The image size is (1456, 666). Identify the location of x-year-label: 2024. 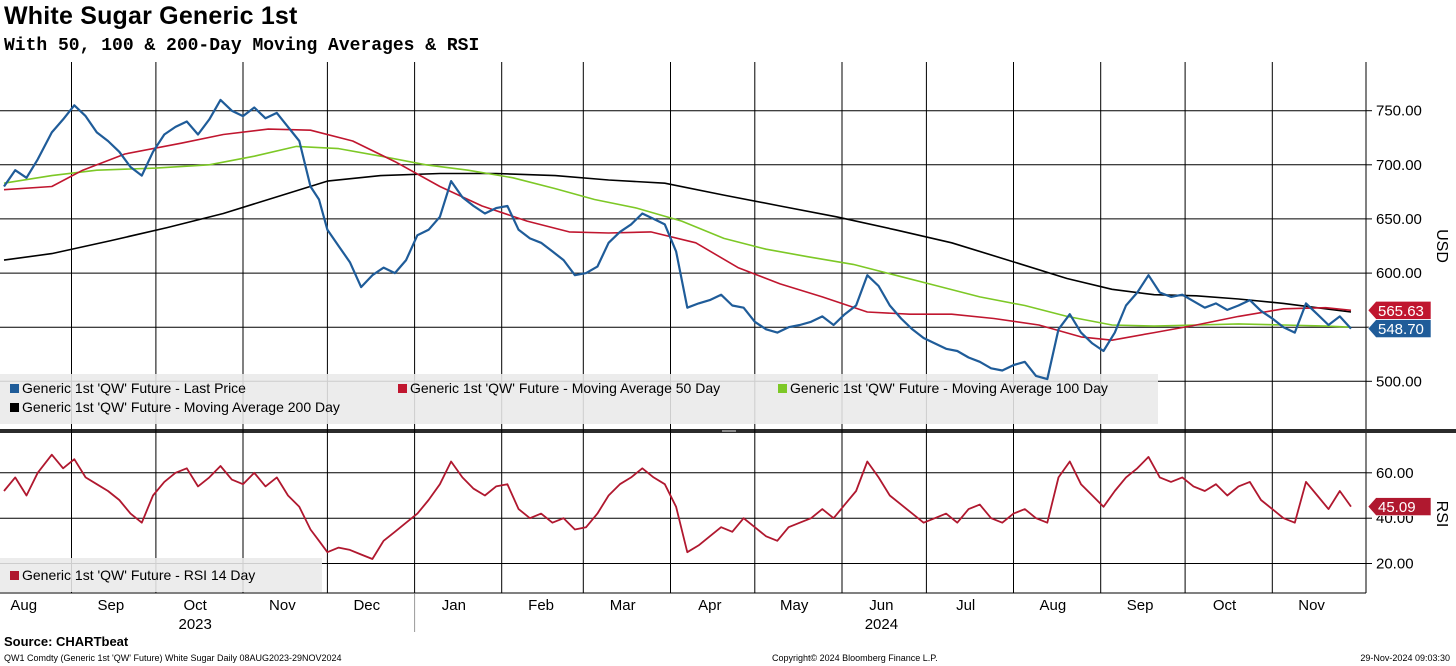
(881, 624).